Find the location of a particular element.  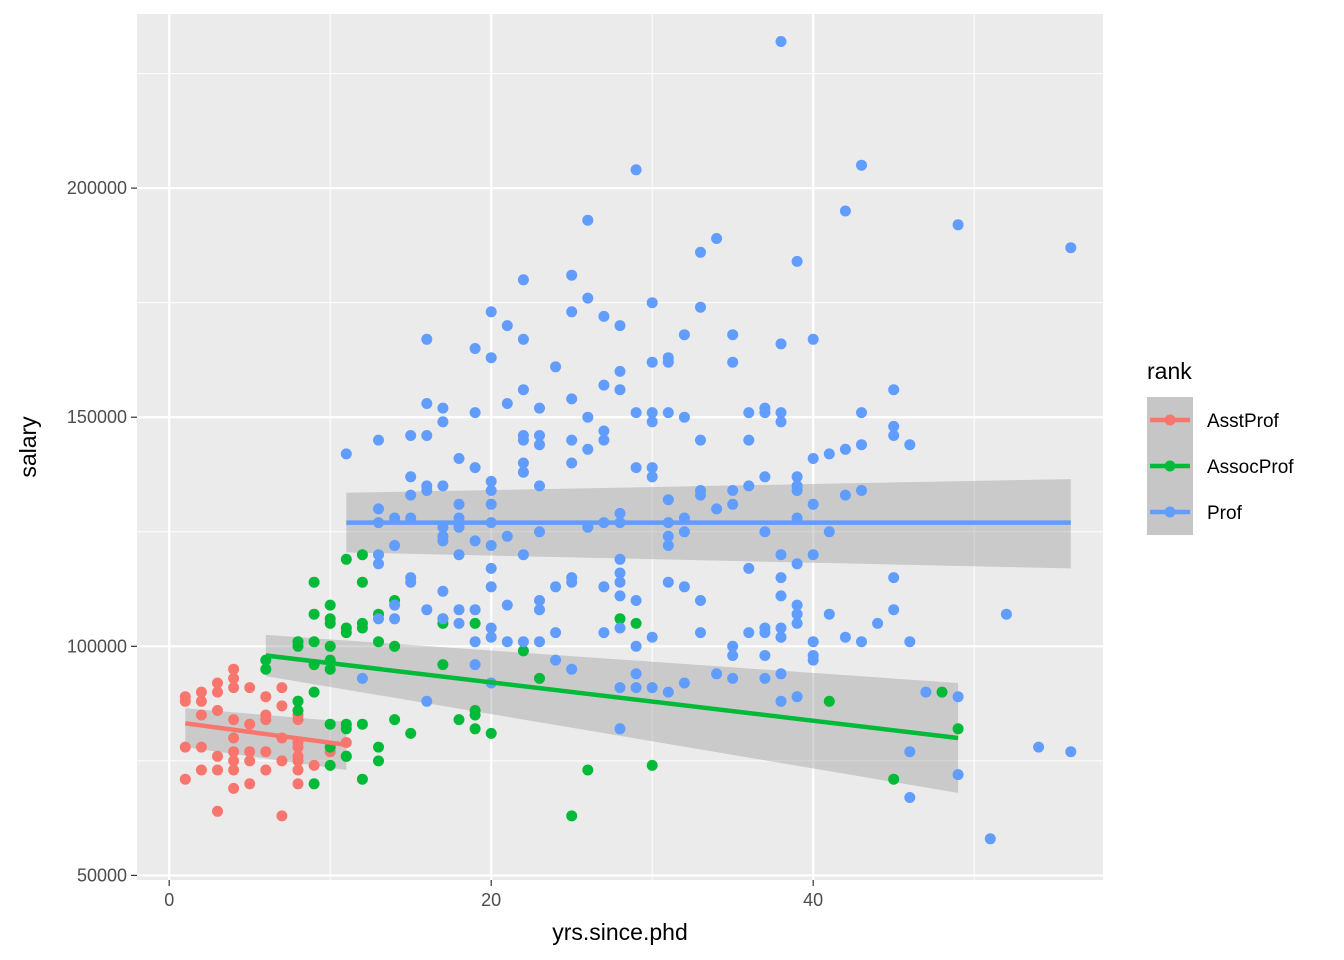

confidence-band-asstprof is located at coordinates (266, 739).